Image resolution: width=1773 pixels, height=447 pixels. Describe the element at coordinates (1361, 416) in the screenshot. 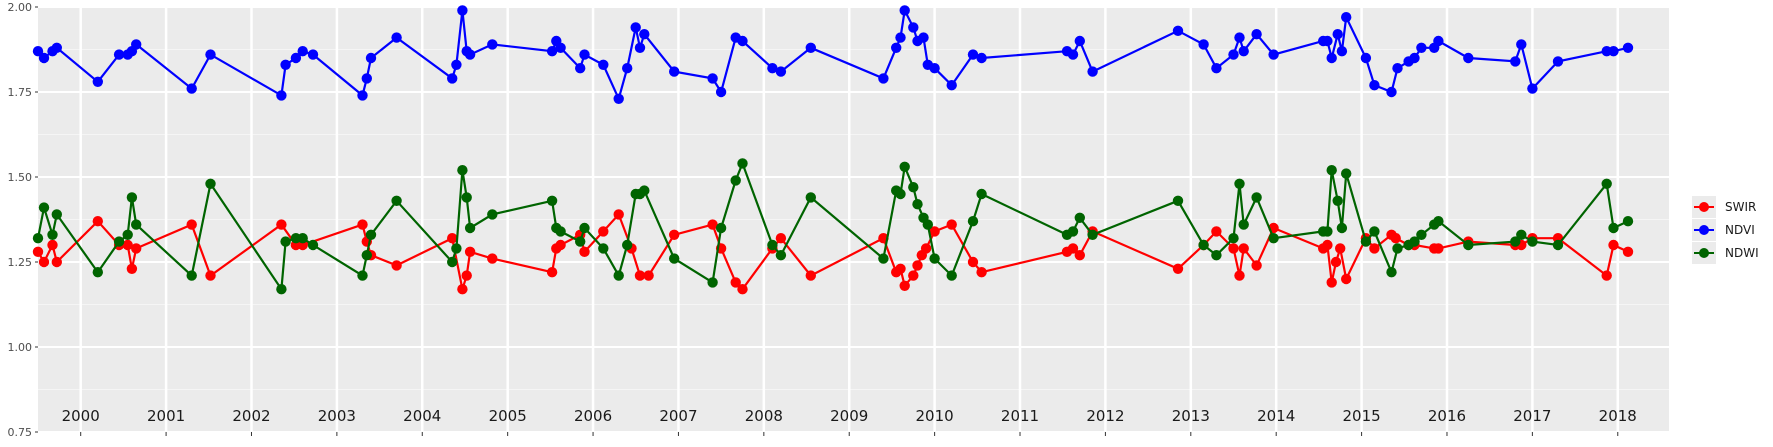

I see `year-label: 2015` at that location.